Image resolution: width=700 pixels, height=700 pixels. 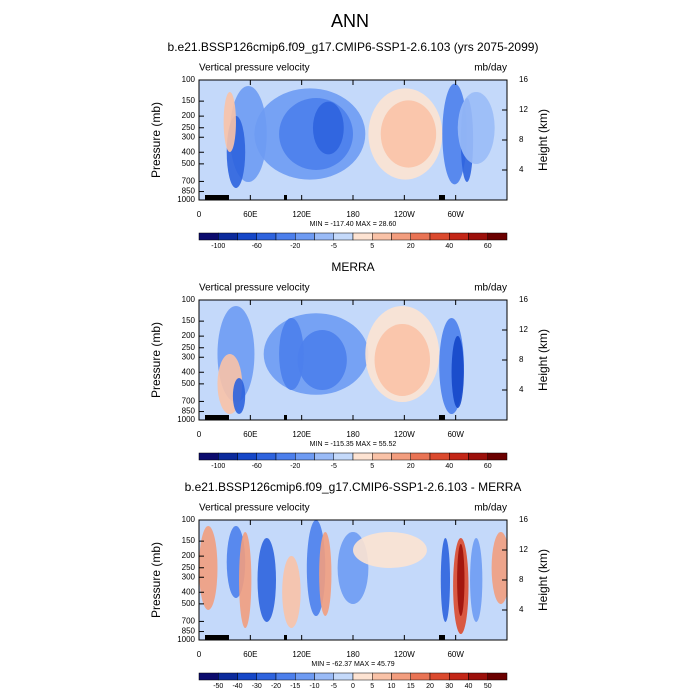 I want to click on colorbar-label: 50, so click(x=488, y=686).